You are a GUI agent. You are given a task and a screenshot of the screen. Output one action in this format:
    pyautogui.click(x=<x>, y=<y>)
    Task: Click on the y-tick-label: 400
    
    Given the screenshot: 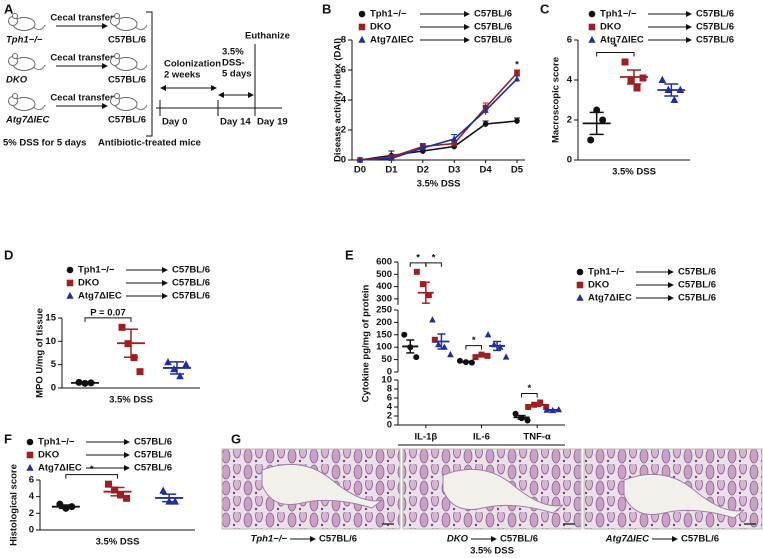 What is the action you would take?
    pyautogui.click(x=384, y=286)
    